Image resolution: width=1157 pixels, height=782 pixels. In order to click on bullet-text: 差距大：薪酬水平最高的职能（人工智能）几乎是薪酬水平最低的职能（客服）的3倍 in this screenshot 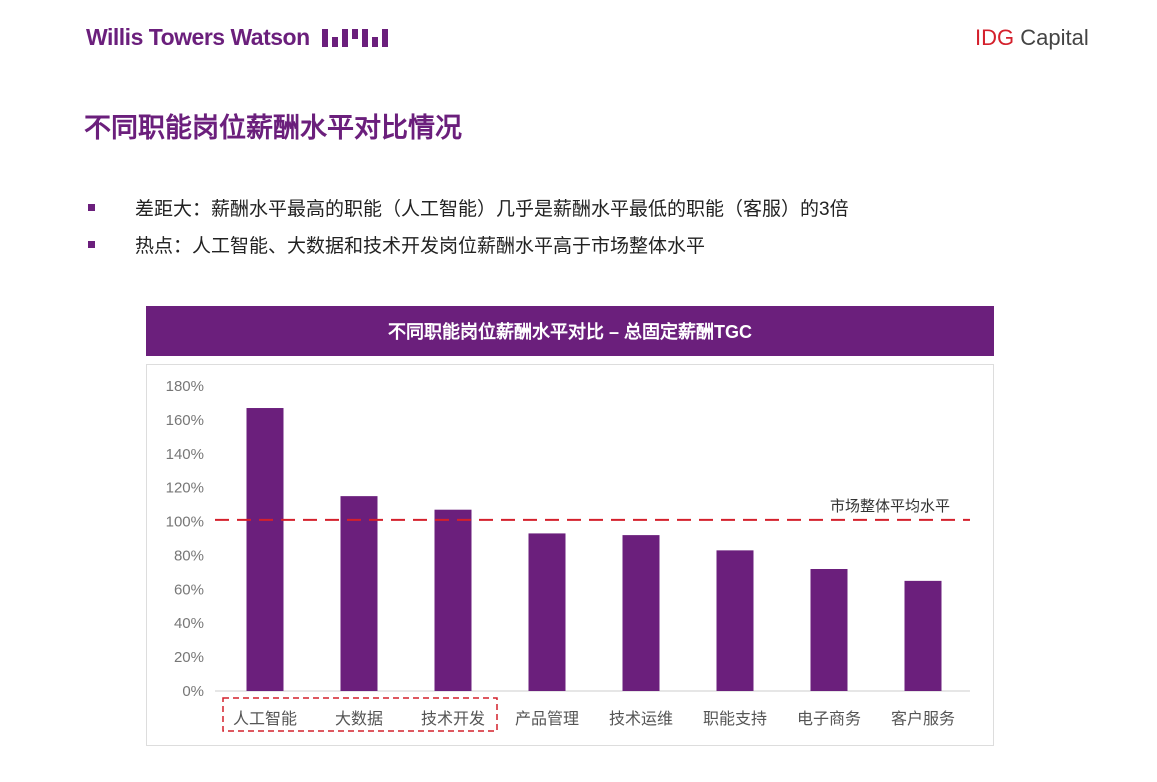, I will do `click(492, 209)`.